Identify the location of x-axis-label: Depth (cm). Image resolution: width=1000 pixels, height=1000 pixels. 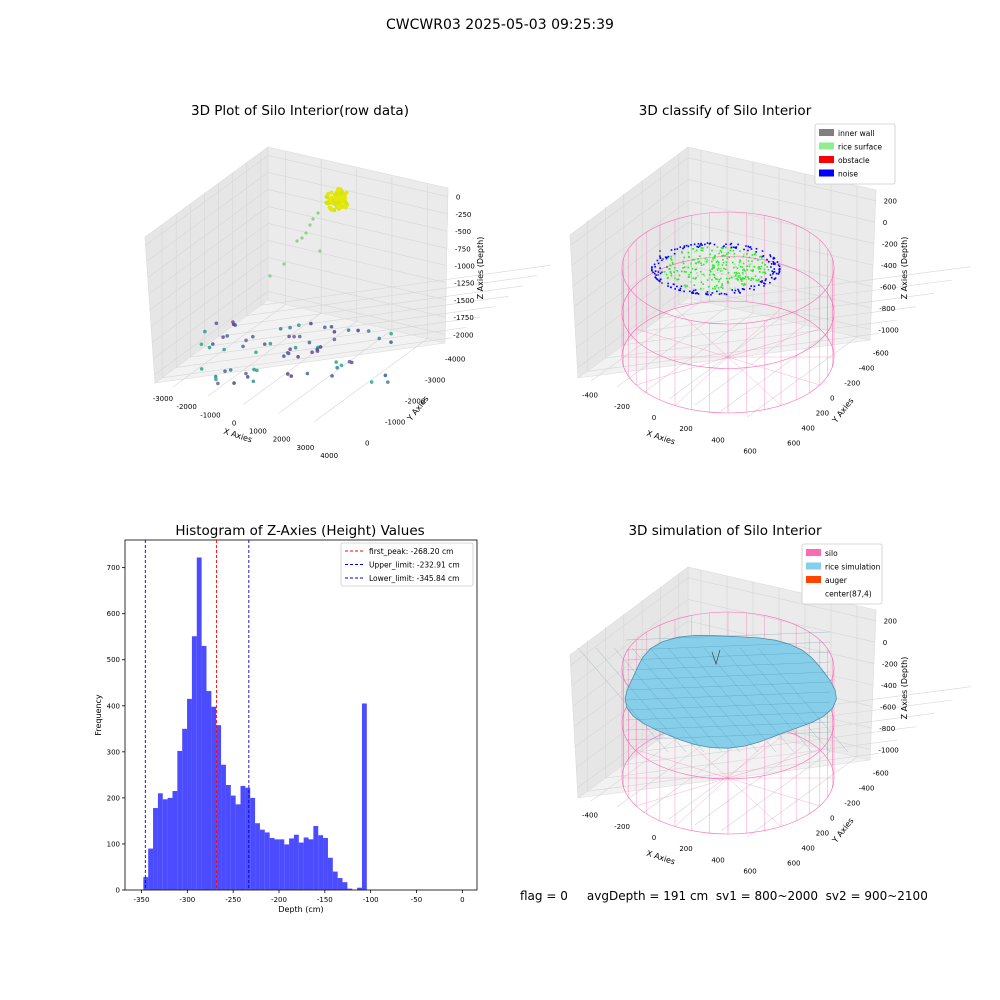
(300, 909).